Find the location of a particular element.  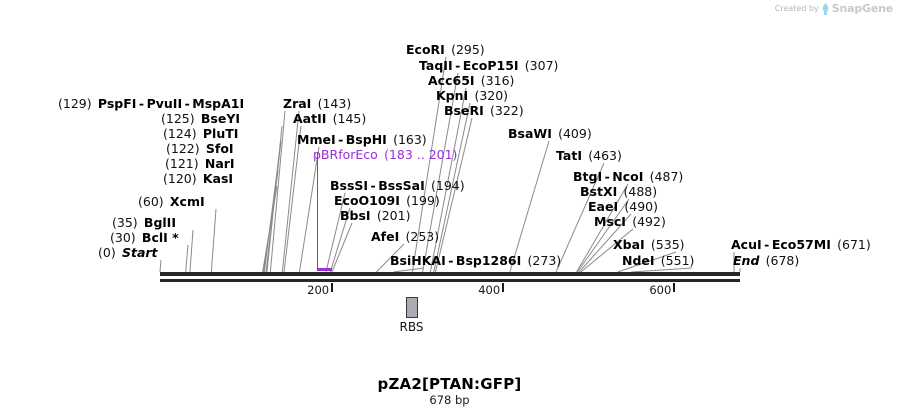

site-label-bsssi: BssSI - BssSaI (194) is located at coordinates (397, 185).